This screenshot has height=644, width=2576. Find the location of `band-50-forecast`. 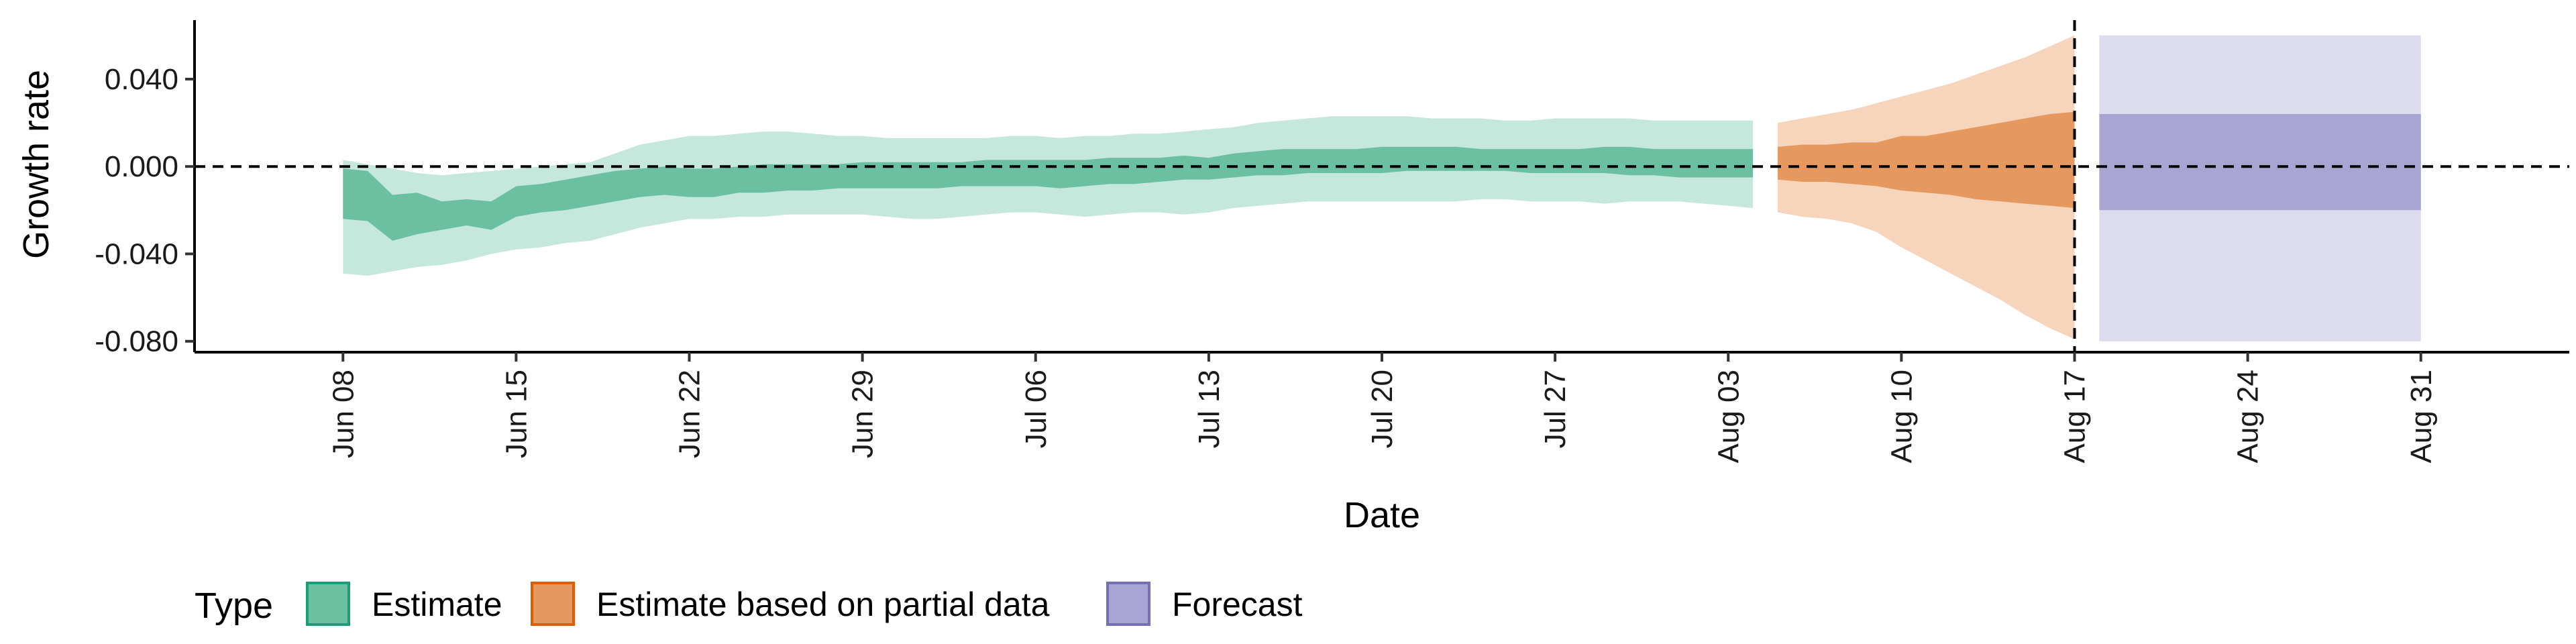

band-50-forecast is located at coordinates (2260, 162).